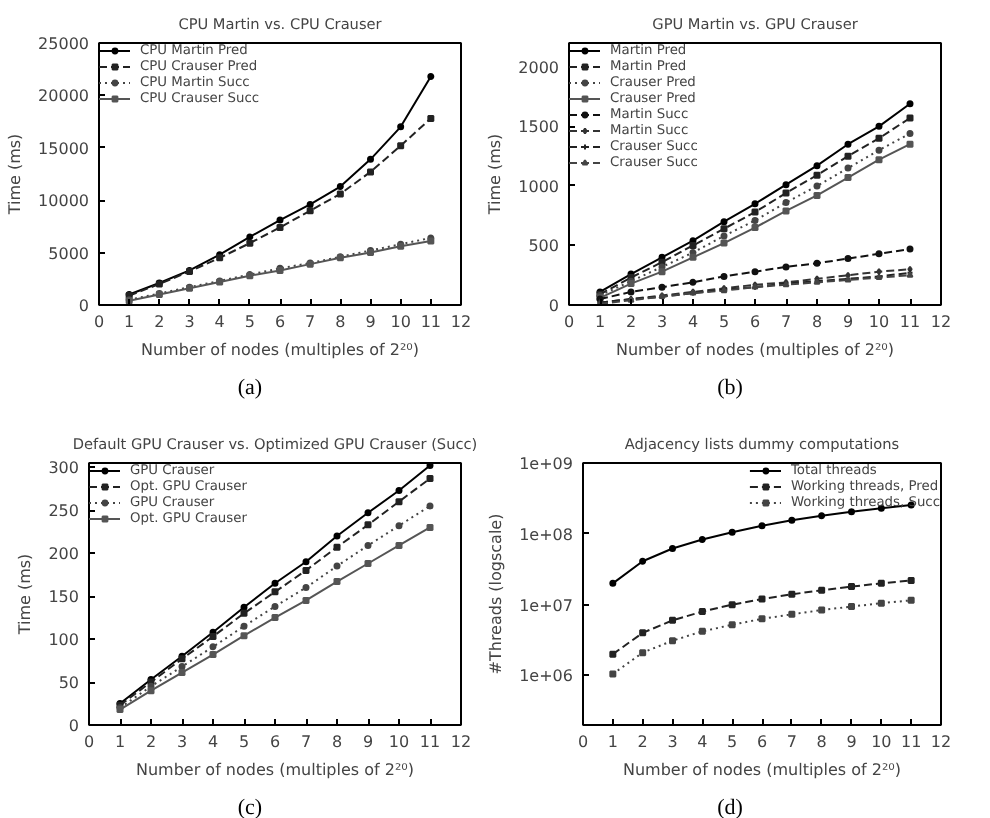  Describe the element at coordinates (730, 389) in the screenshot. I see `text: (b)` at that location.